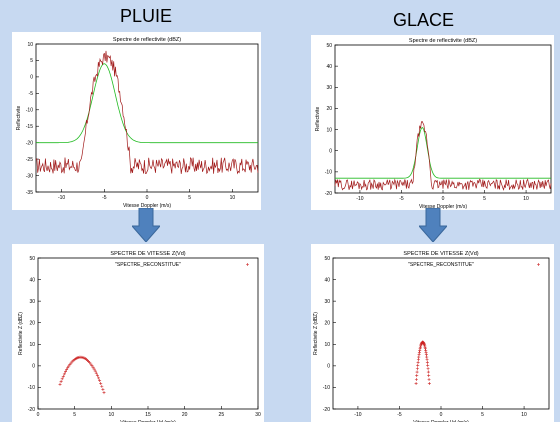 This screenshot has width=560, height=422. What do you see at coordinates (82, 375) in the screenshot?
I see `series-reconstructed-spectrum` at bounding box center [82, 375].